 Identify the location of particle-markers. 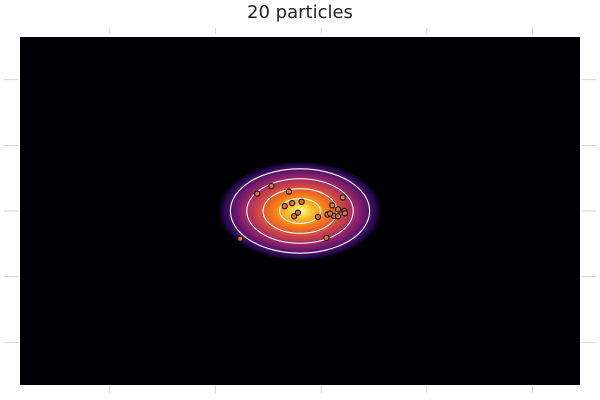
(293, 212).